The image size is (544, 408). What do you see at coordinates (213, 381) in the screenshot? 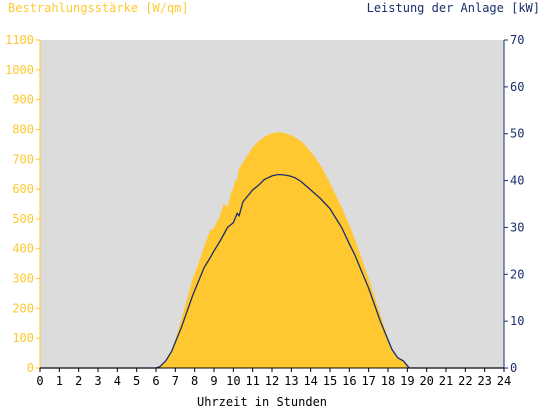
I see `x-axis-tick-label: 9` at bounding box center [213, 381].